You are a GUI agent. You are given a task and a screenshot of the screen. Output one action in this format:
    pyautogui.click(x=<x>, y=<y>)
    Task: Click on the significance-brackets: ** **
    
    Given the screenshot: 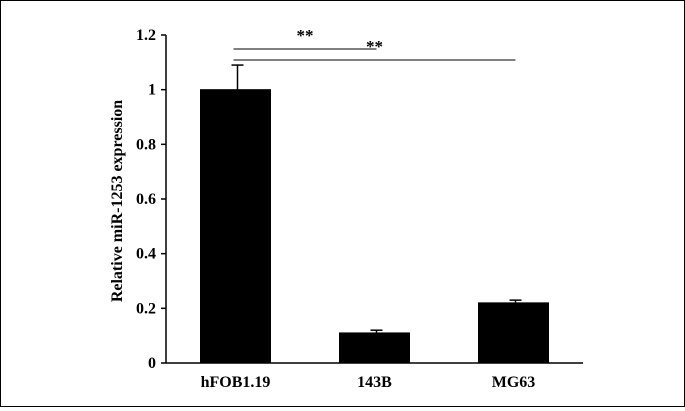 What is the action you would take?
    pyautogui.click(x=374, y=43)
    